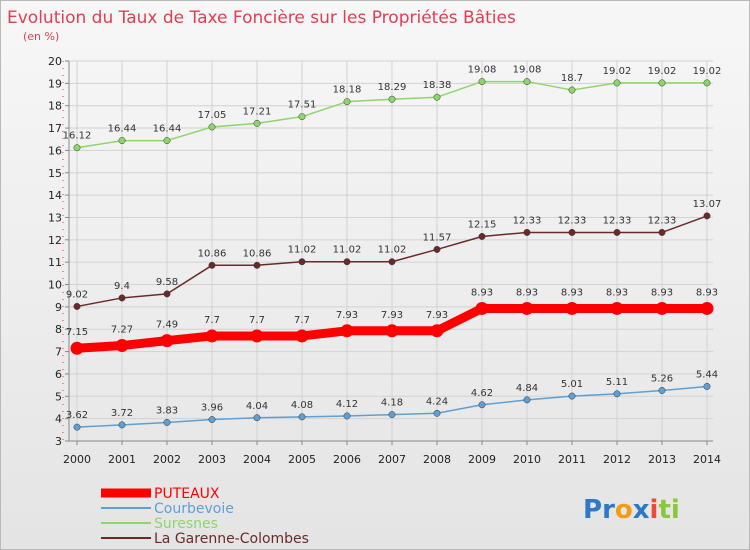 The width and height of the screenshot is (750, 550). What do you see at coordinates (194, 509) in the screenshot?
I see `legend-label: Courbevoie` at bounding box center [194, 509].